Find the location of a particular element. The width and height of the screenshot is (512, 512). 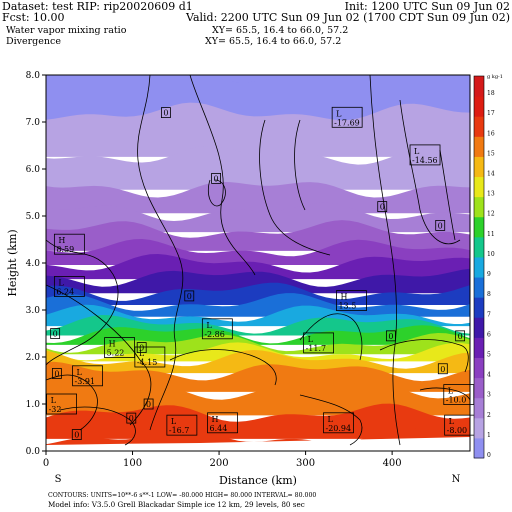

svg-text: -10.0 is located at coordinates (456, 400).